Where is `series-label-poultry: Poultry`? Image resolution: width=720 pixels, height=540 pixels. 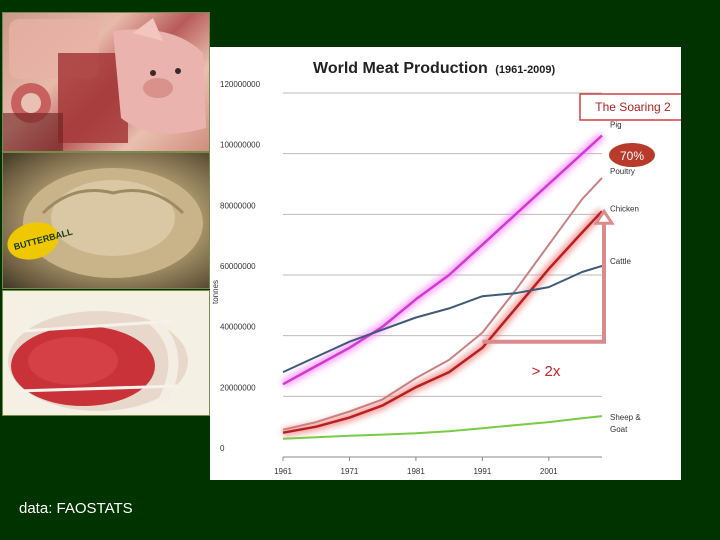 series-label-poultry: Poultry is located at coordinates (622, 171).